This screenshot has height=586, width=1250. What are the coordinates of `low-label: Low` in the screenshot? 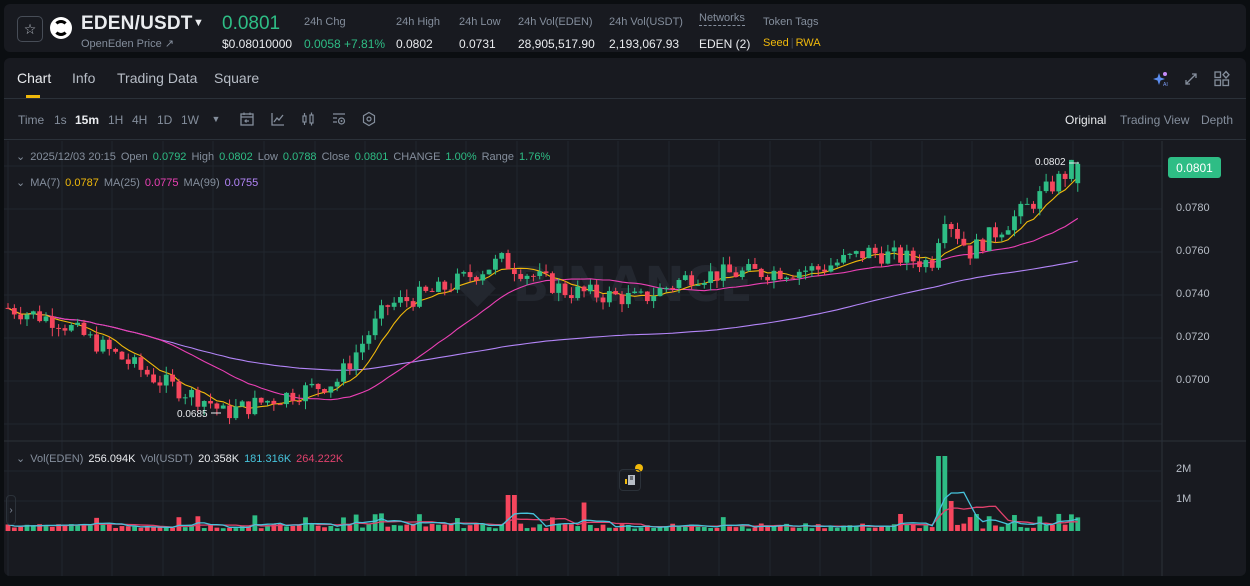 It's located at (267, 157).